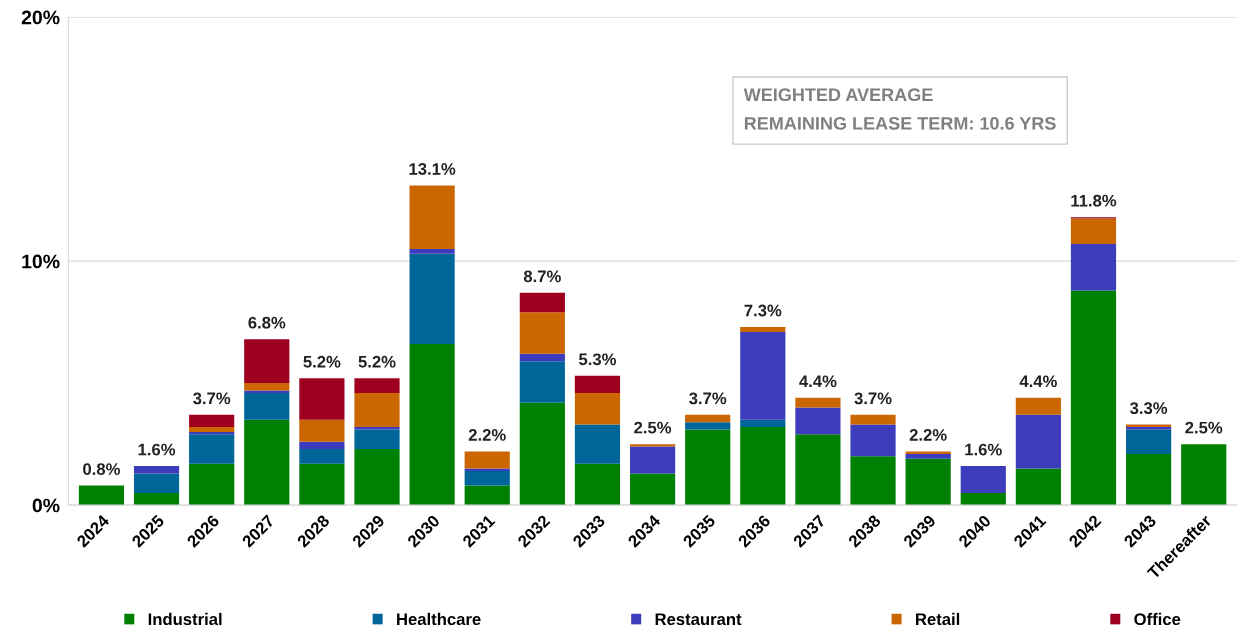 This screenshot has width=1243, height=633. Describe the element at coordinates (542, 276) in the screenshot. I see `total-label: 8.7%` at that location.